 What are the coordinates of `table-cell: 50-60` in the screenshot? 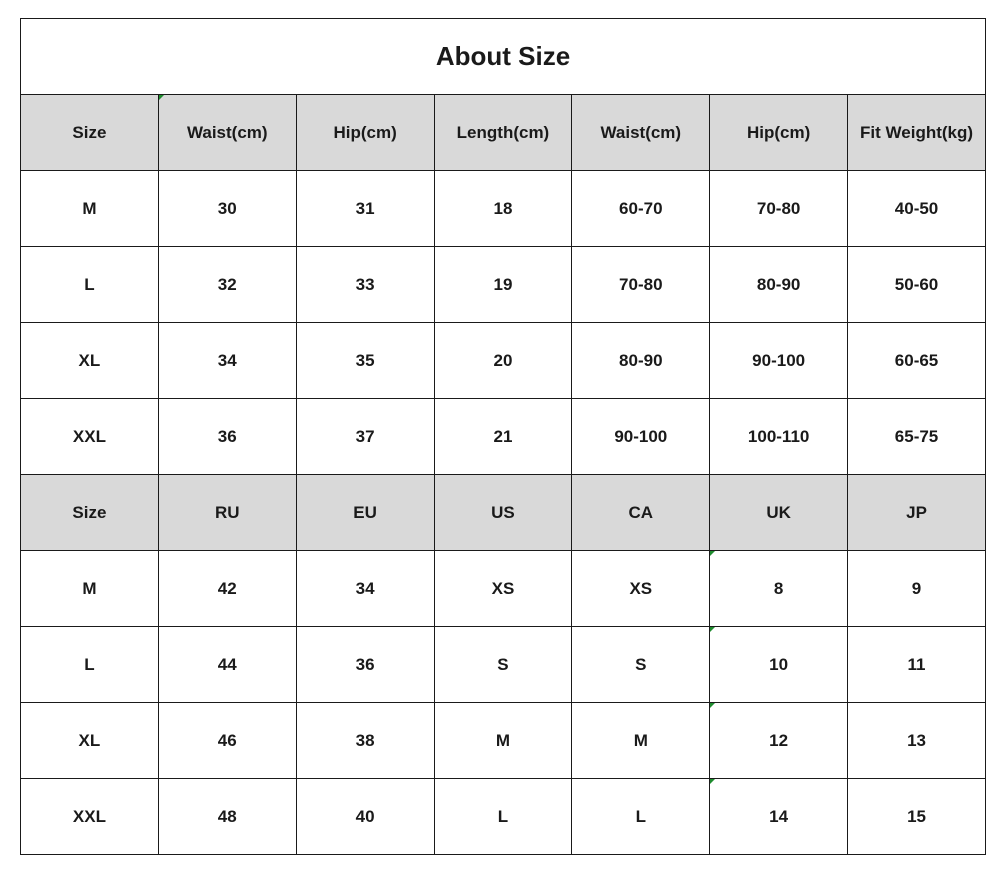 It's located at (916, 284).